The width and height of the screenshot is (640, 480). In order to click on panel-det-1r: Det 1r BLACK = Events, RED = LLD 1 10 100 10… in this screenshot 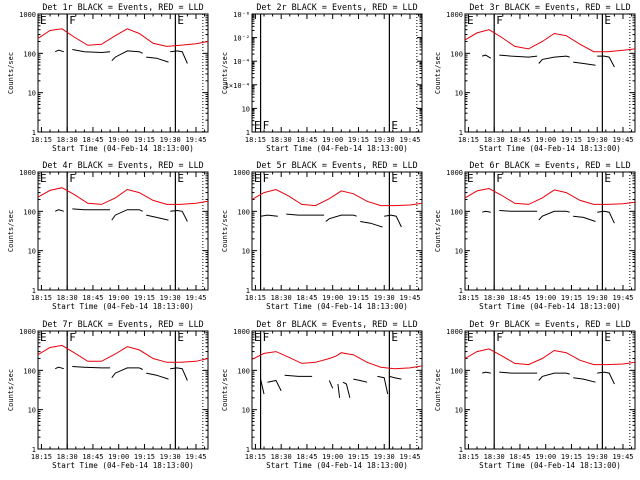, I will do `click(108, 77)`.